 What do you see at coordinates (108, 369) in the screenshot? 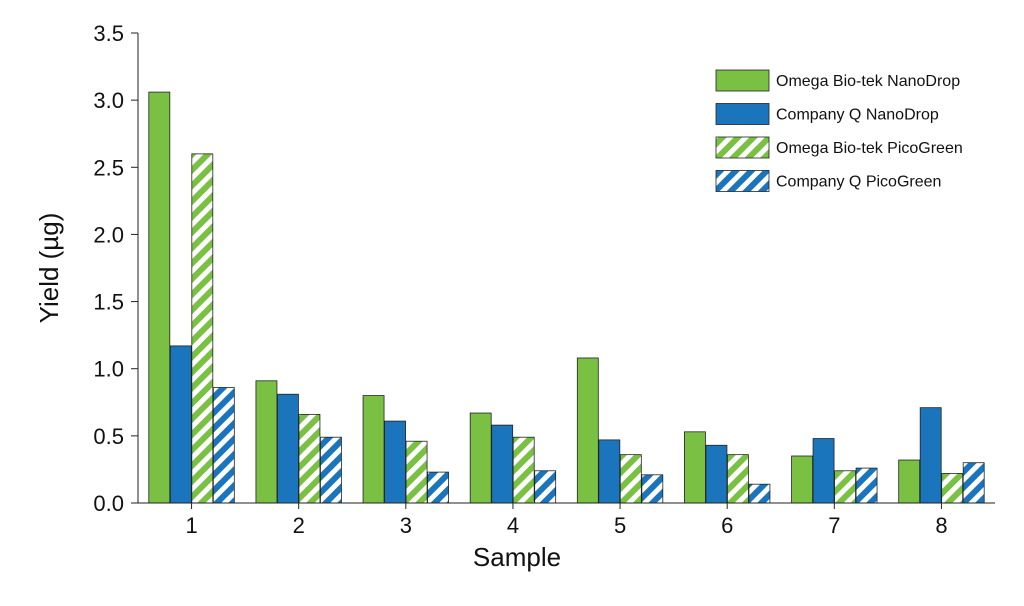
I see `y-tick-label: 1.0` at bounding box center [108, 369].